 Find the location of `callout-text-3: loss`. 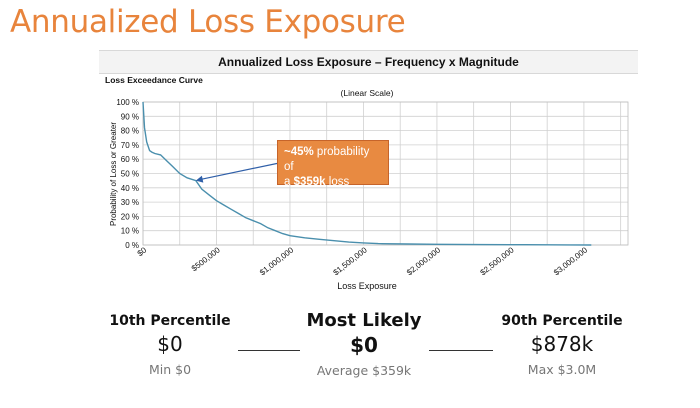

callout-text-3: loss is located at coordinates (337, 182).